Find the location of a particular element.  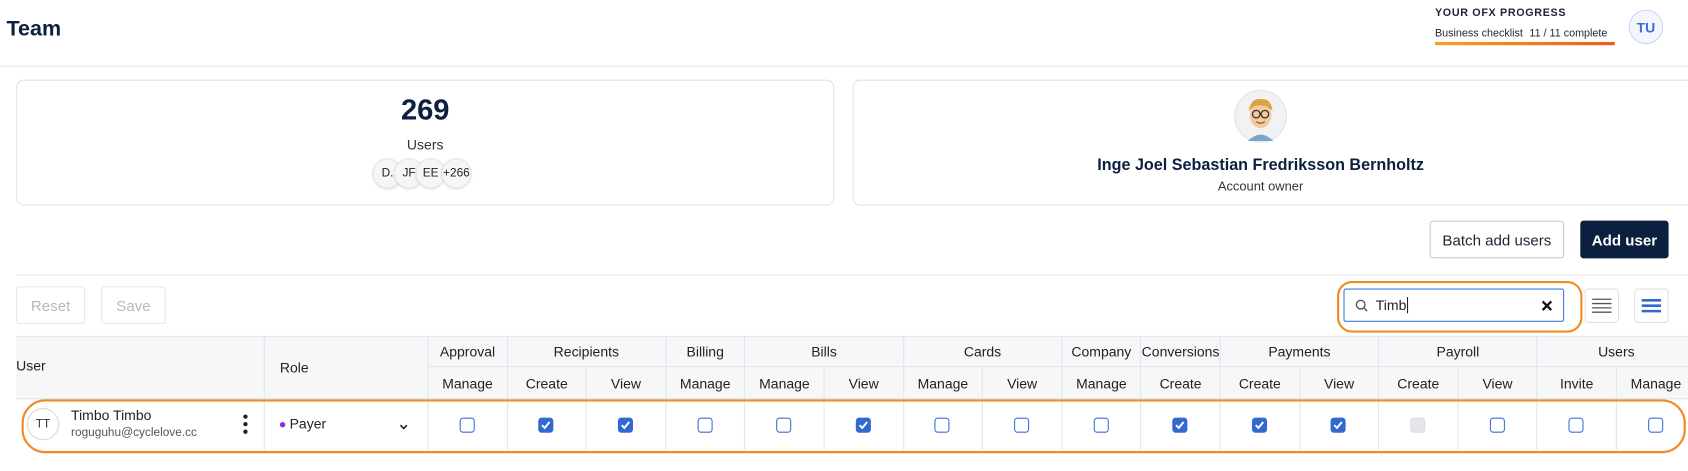

group-header: Payments is located at coordinates (1299, 351).